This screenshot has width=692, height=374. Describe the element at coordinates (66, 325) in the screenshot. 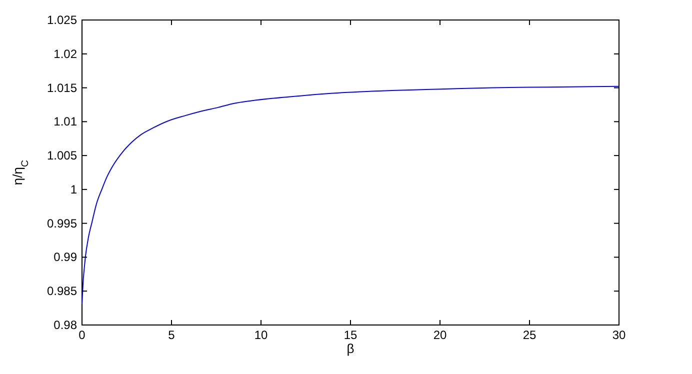

I see `y-tick-label: 0.98` at that location.